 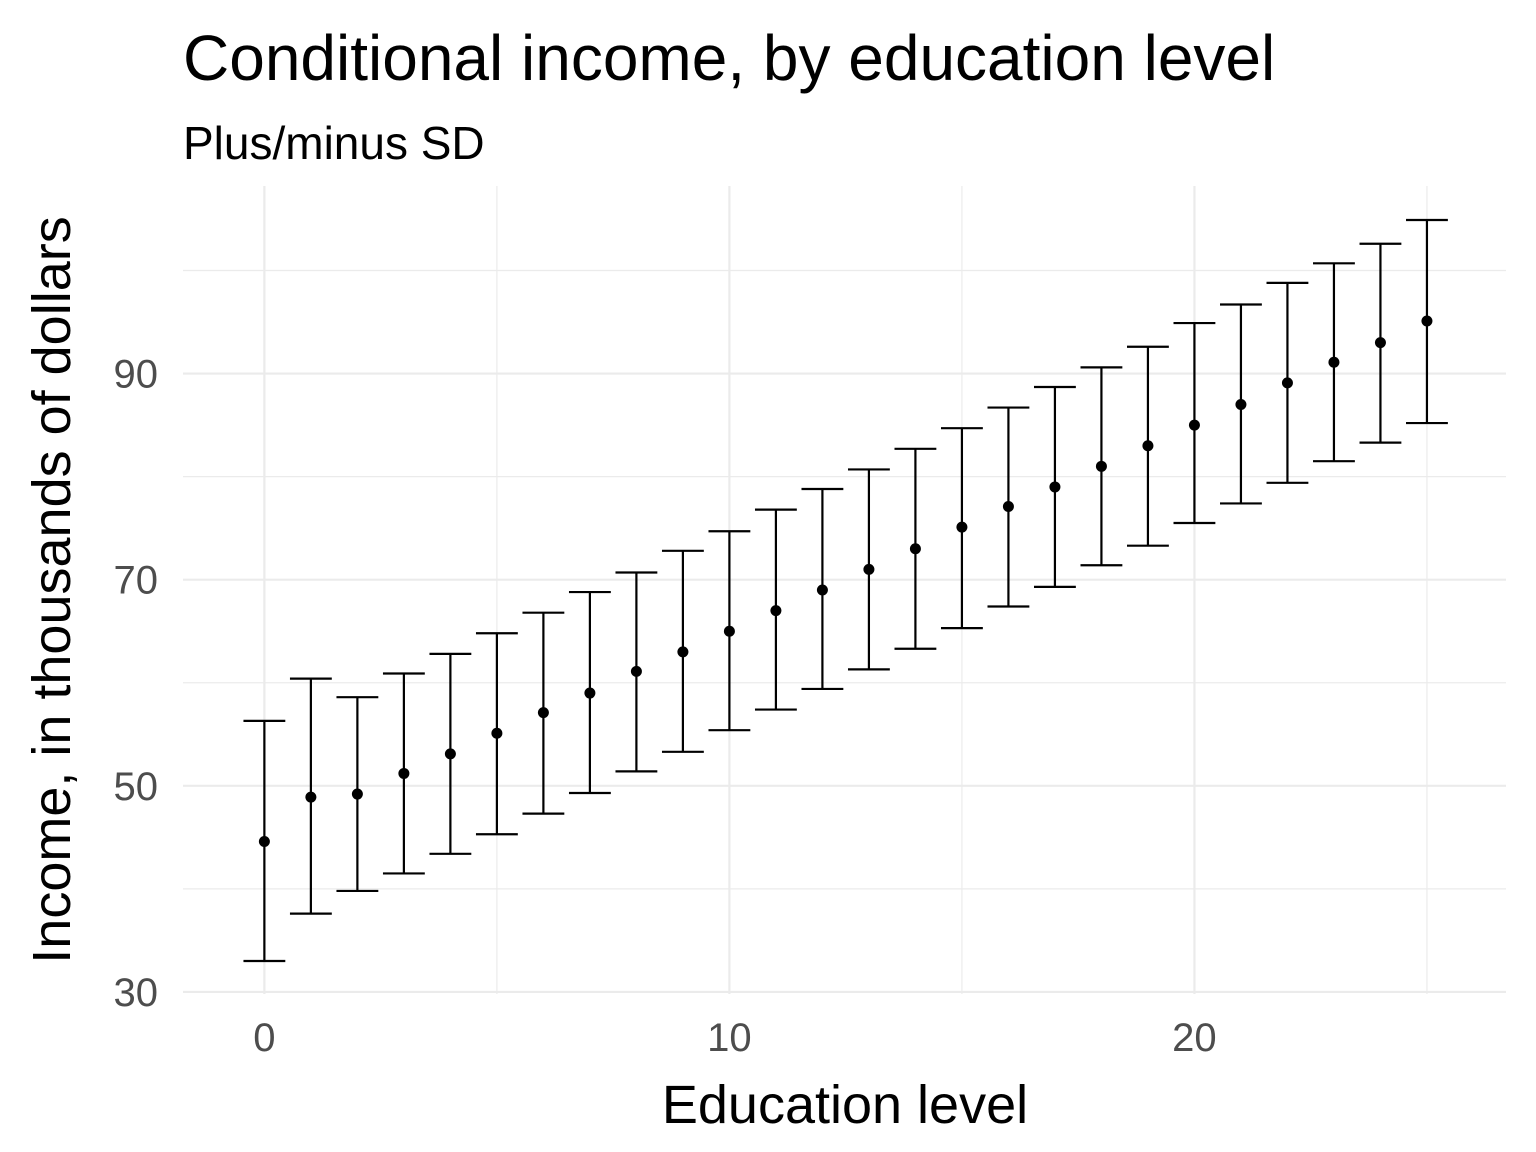 What do you see at coordinates (1194, 1038) in the screenshot?
I see `x-tick-label: 20` at bounding box center [1194, 1038].